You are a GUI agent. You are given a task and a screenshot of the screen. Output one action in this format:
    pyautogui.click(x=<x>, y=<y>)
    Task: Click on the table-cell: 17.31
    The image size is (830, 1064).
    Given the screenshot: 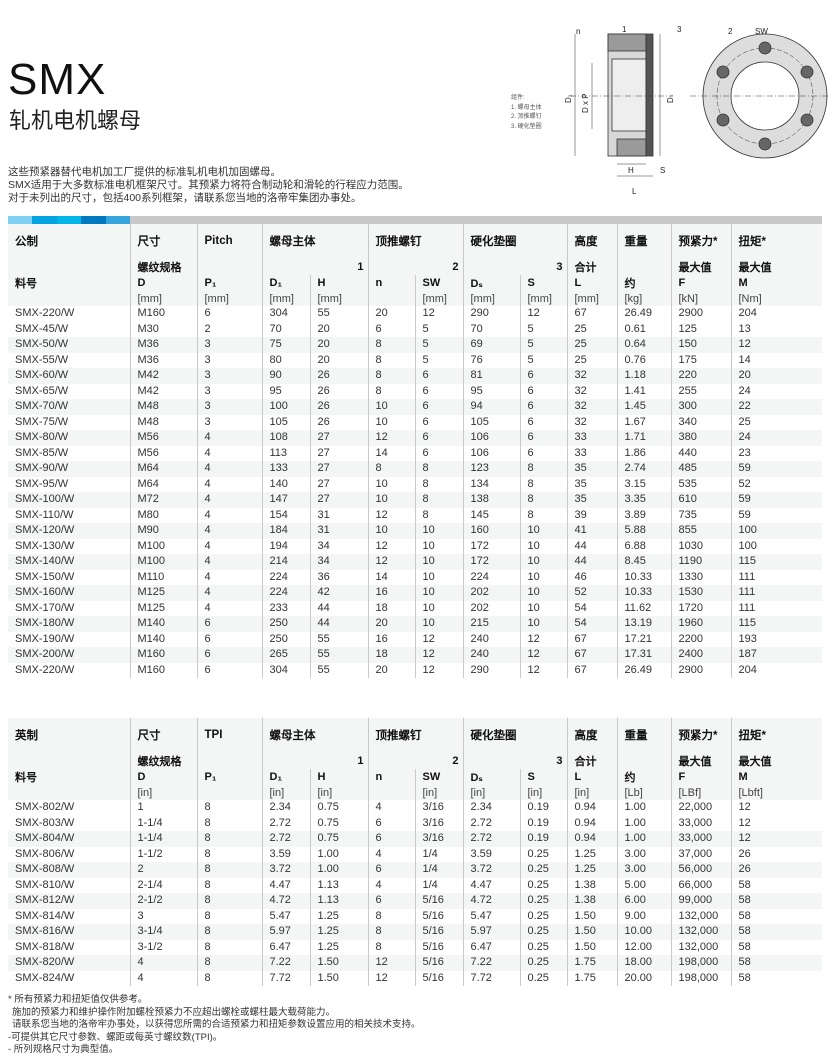 What is the action you would take?
    pyautogui.click(x=643, y=655)
    